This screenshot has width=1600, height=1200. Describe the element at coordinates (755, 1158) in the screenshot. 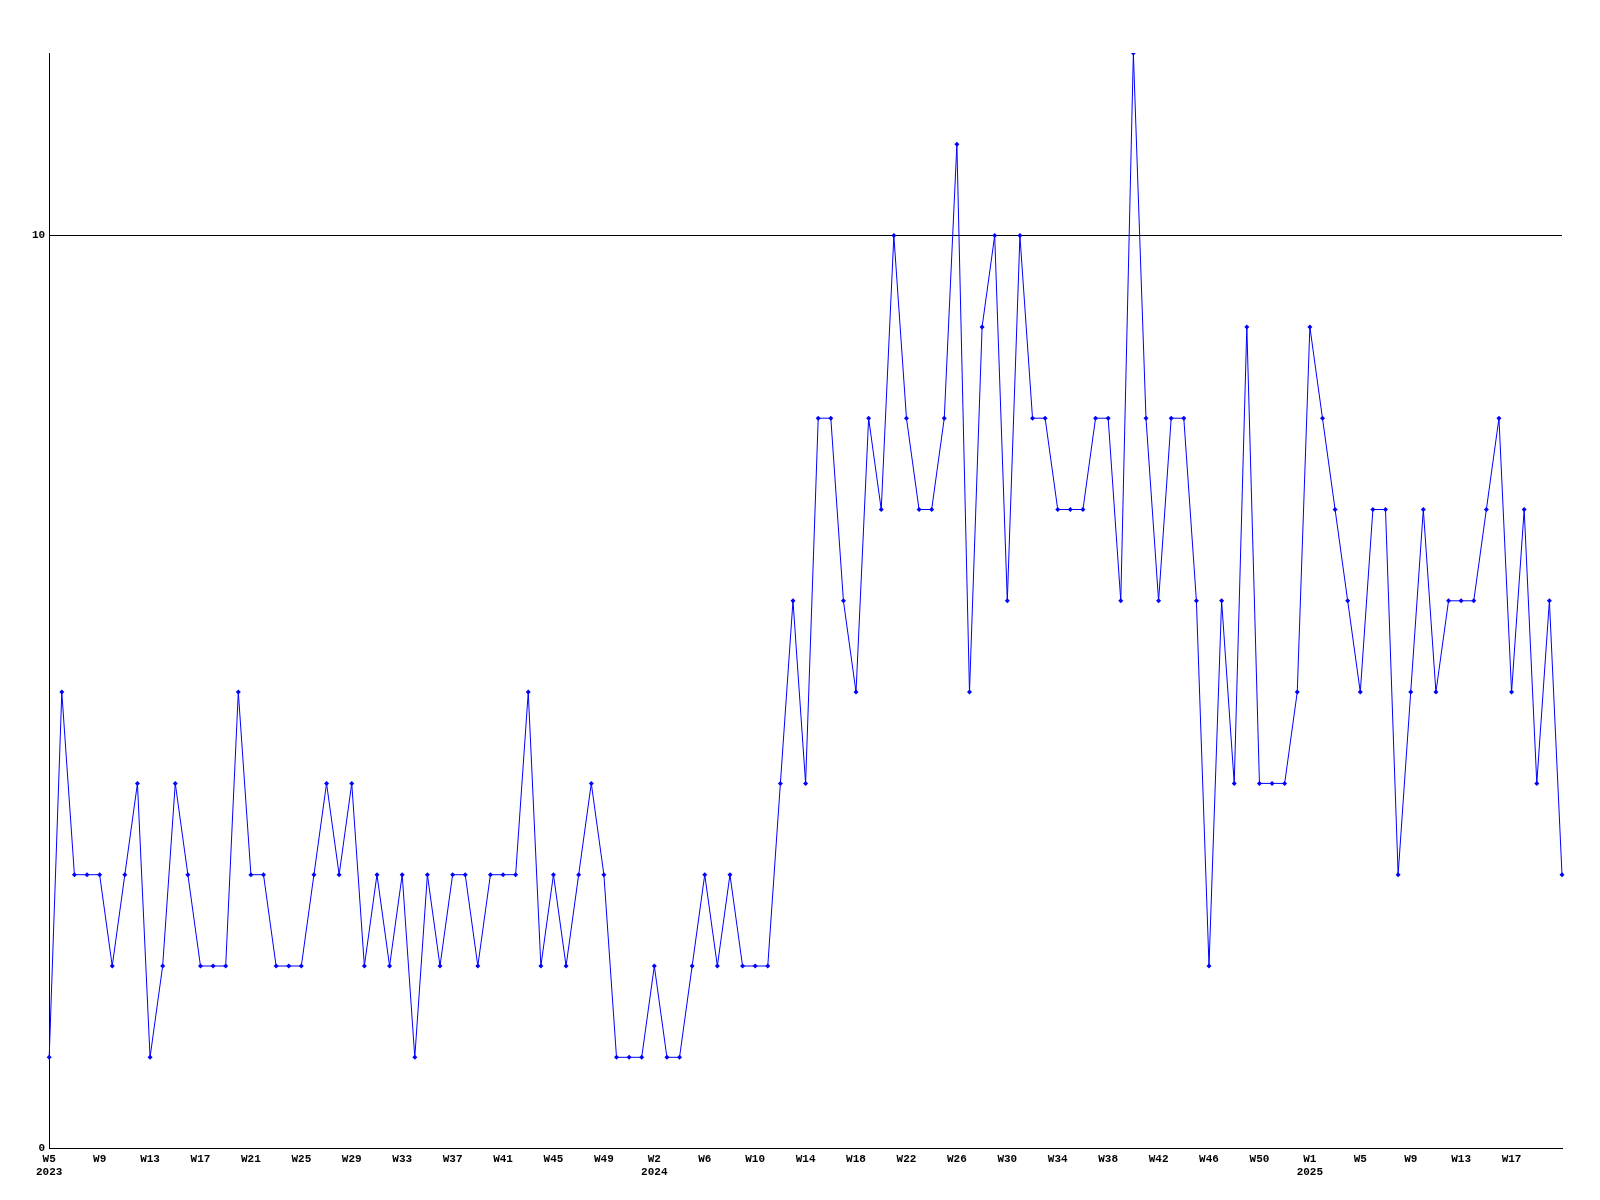

I see `x-tick-label: W10` at that location.